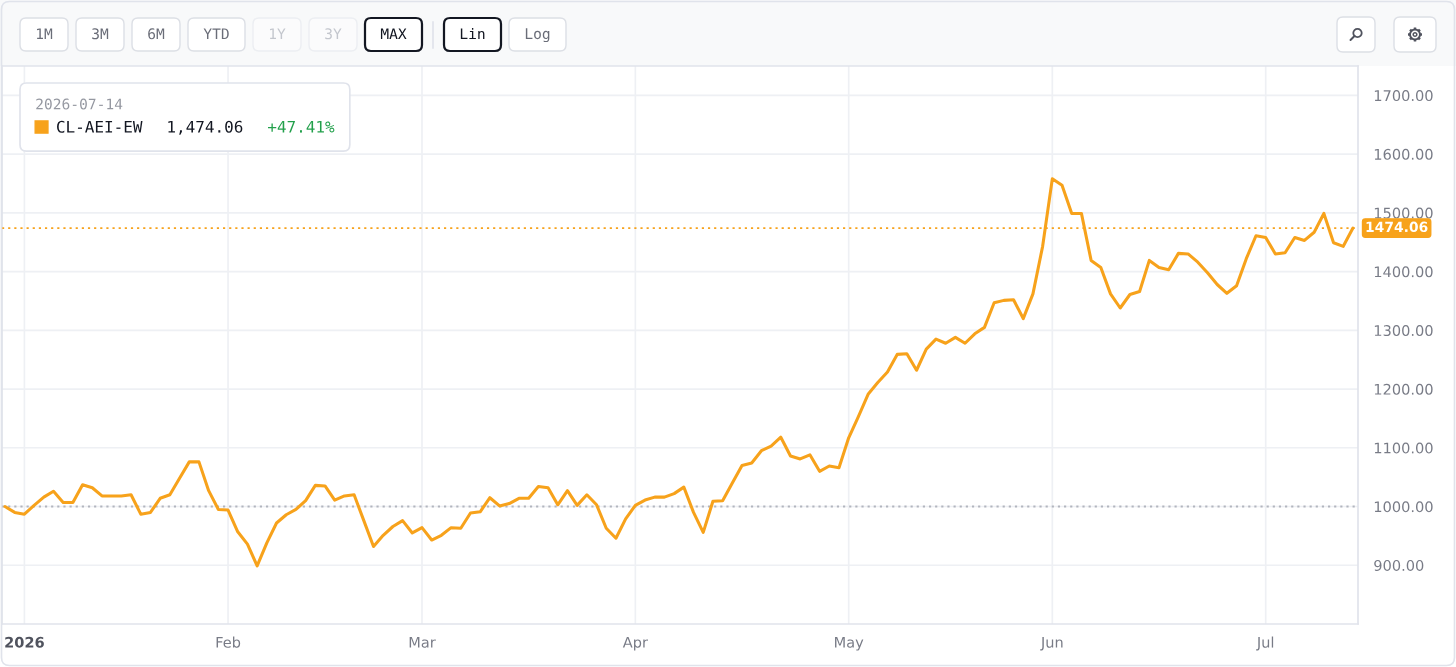  Describe the element at coordinates (537, 35) in the screenshot. I see `text: Log` at that location.